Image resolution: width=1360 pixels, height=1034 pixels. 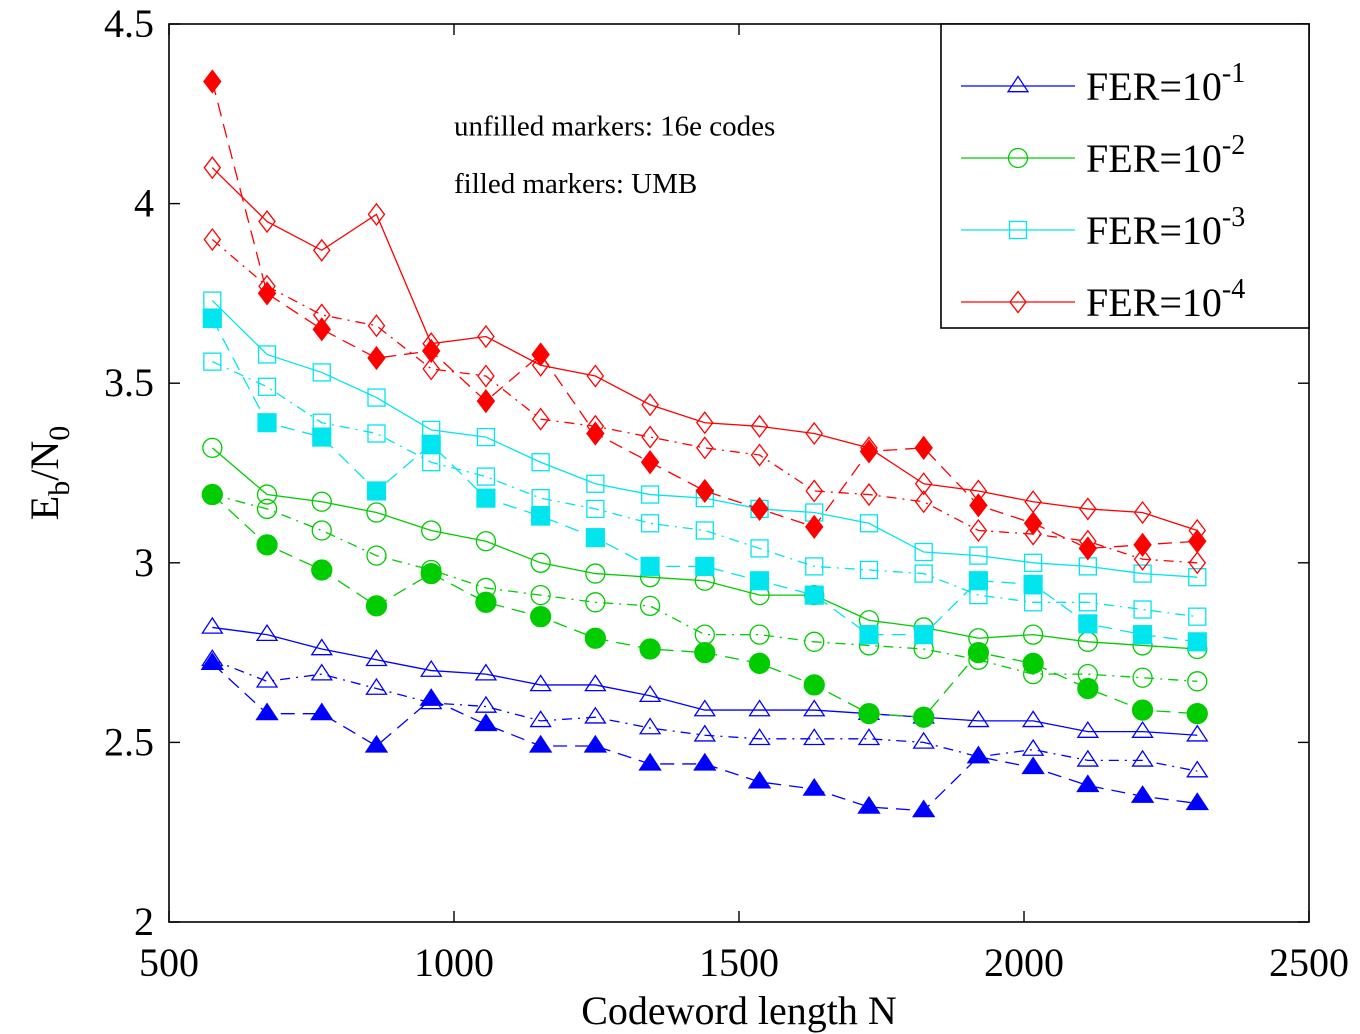 I want to click on legend-item: FER=10-3, so click(x=1103, y=227).